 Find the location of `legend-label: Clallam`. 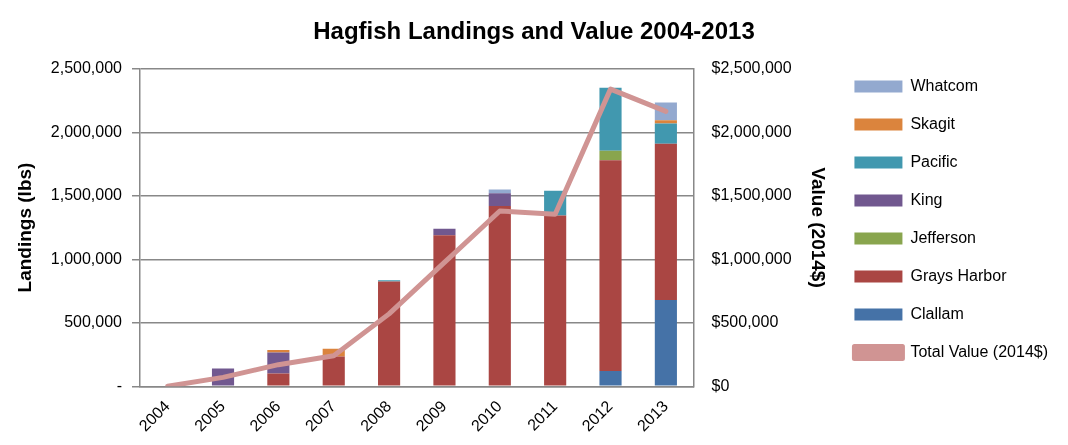

legend-label: Clallam is located at coordinates (937, 313).